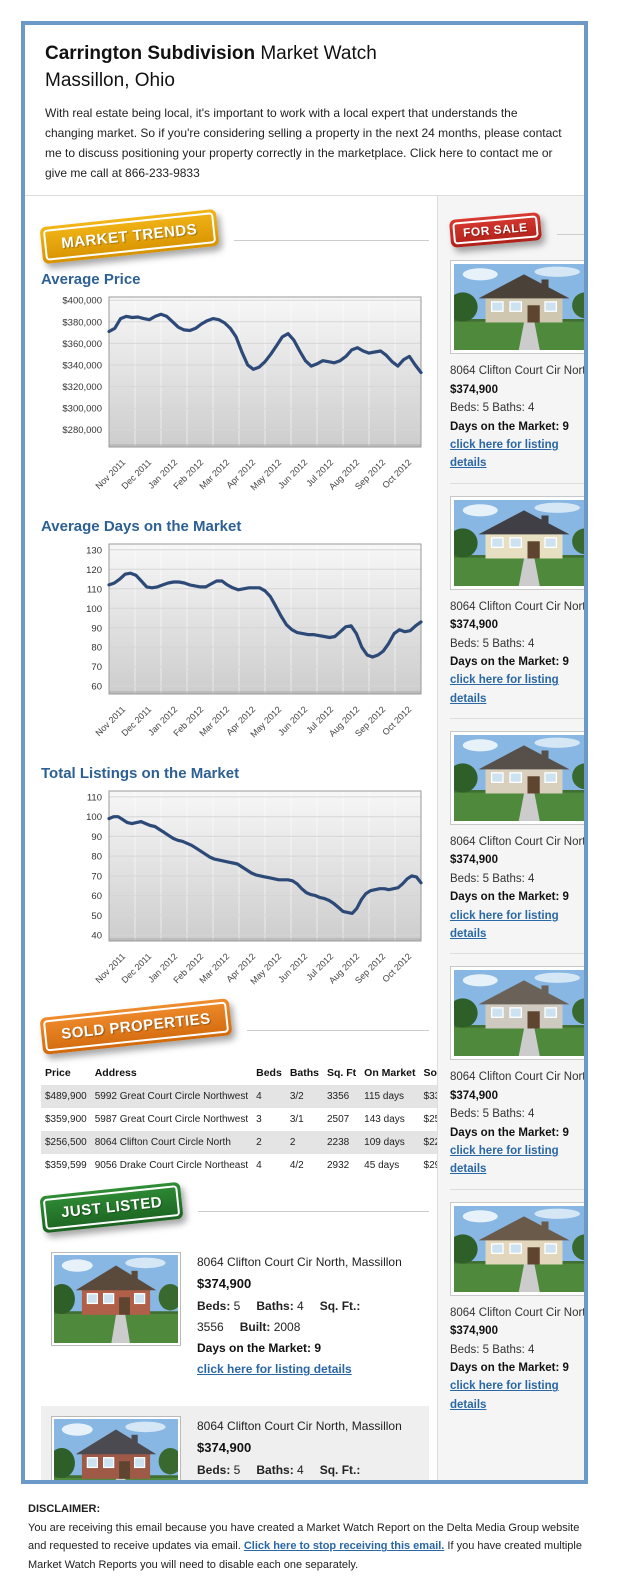 This screenshot has height=1583, width=620. I want to click on listing-address: 8064 Clifton Court Cir North, Massillon, so click(299, 1262).